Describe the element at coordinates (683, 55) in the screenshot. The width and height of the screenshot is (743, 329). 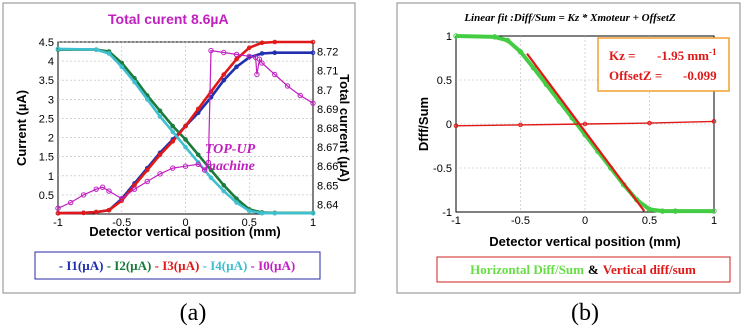
I see `fit-kz-value-text: -1.95 mm` at that location.